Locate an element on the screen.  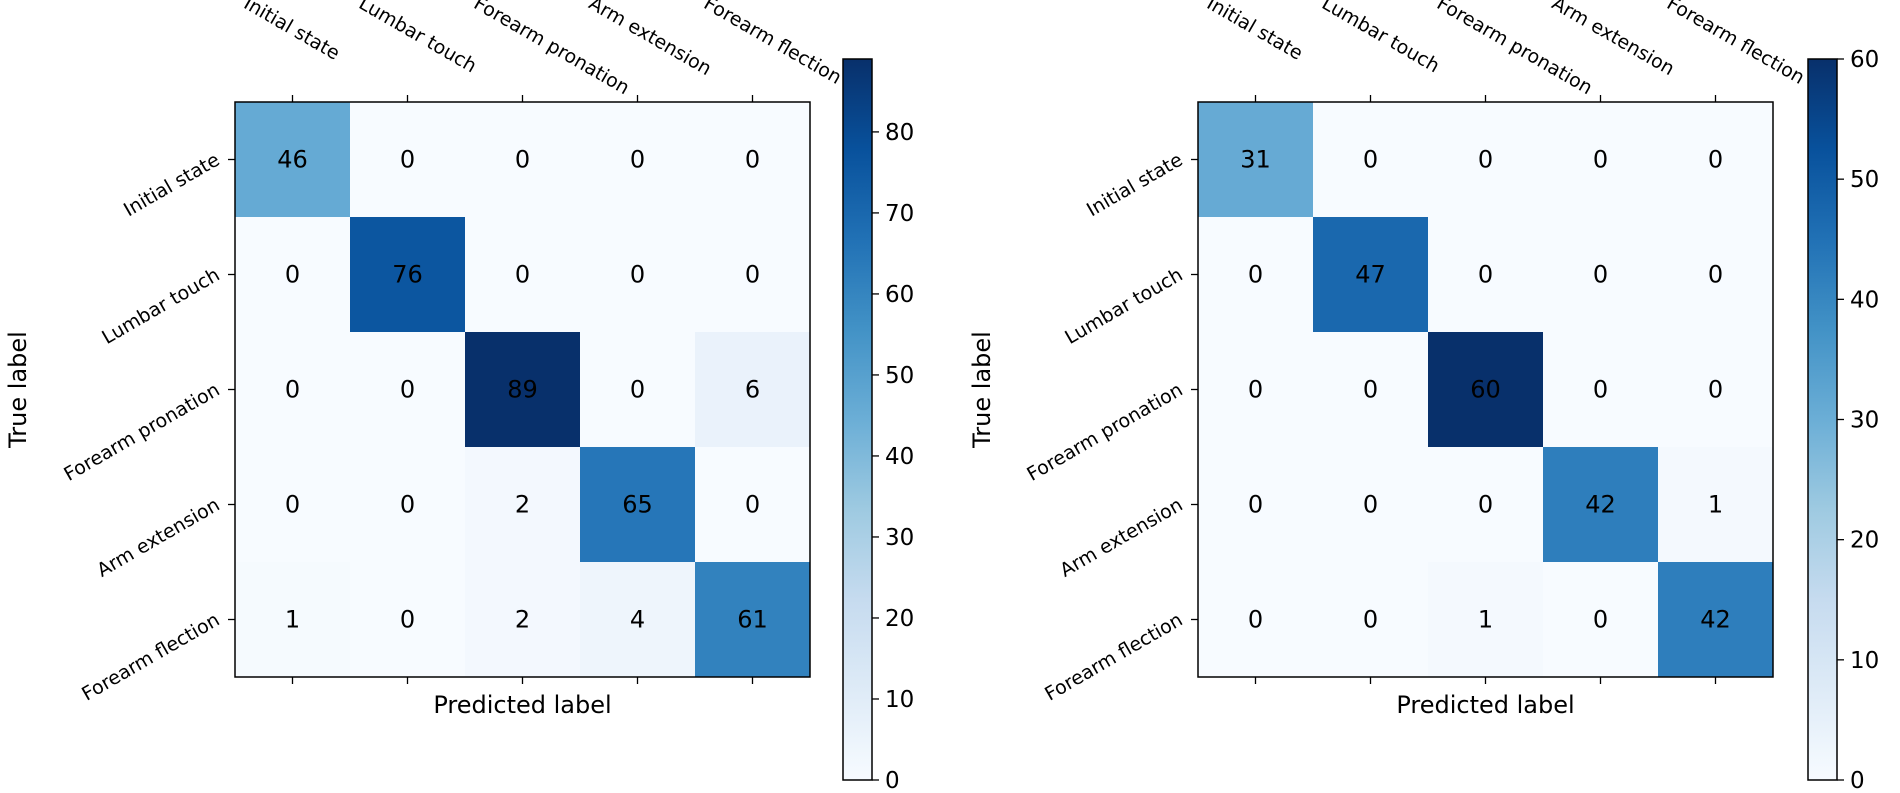
y-tick-label-initial-state: Initial state is located at coordinates (1134, 185).